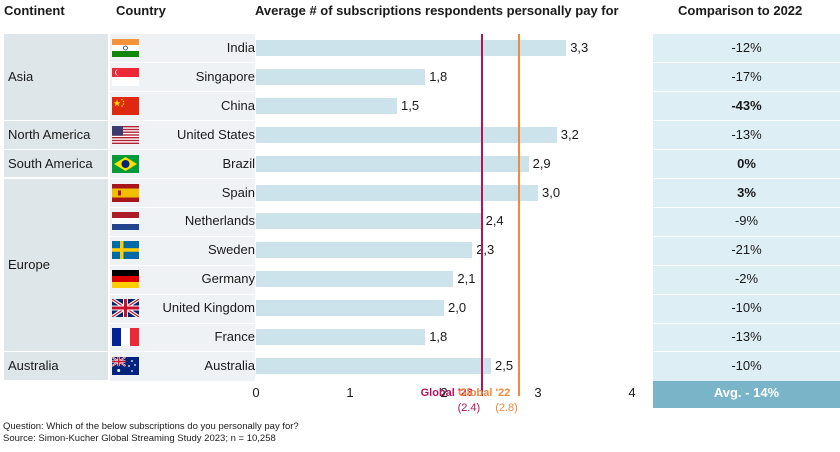 The height and width of the screenshot is (452, 840). What do you see at coordinates (125, 192) in the screenshot?
I see `spain-flag-icon` at bounding box center [125, 192].